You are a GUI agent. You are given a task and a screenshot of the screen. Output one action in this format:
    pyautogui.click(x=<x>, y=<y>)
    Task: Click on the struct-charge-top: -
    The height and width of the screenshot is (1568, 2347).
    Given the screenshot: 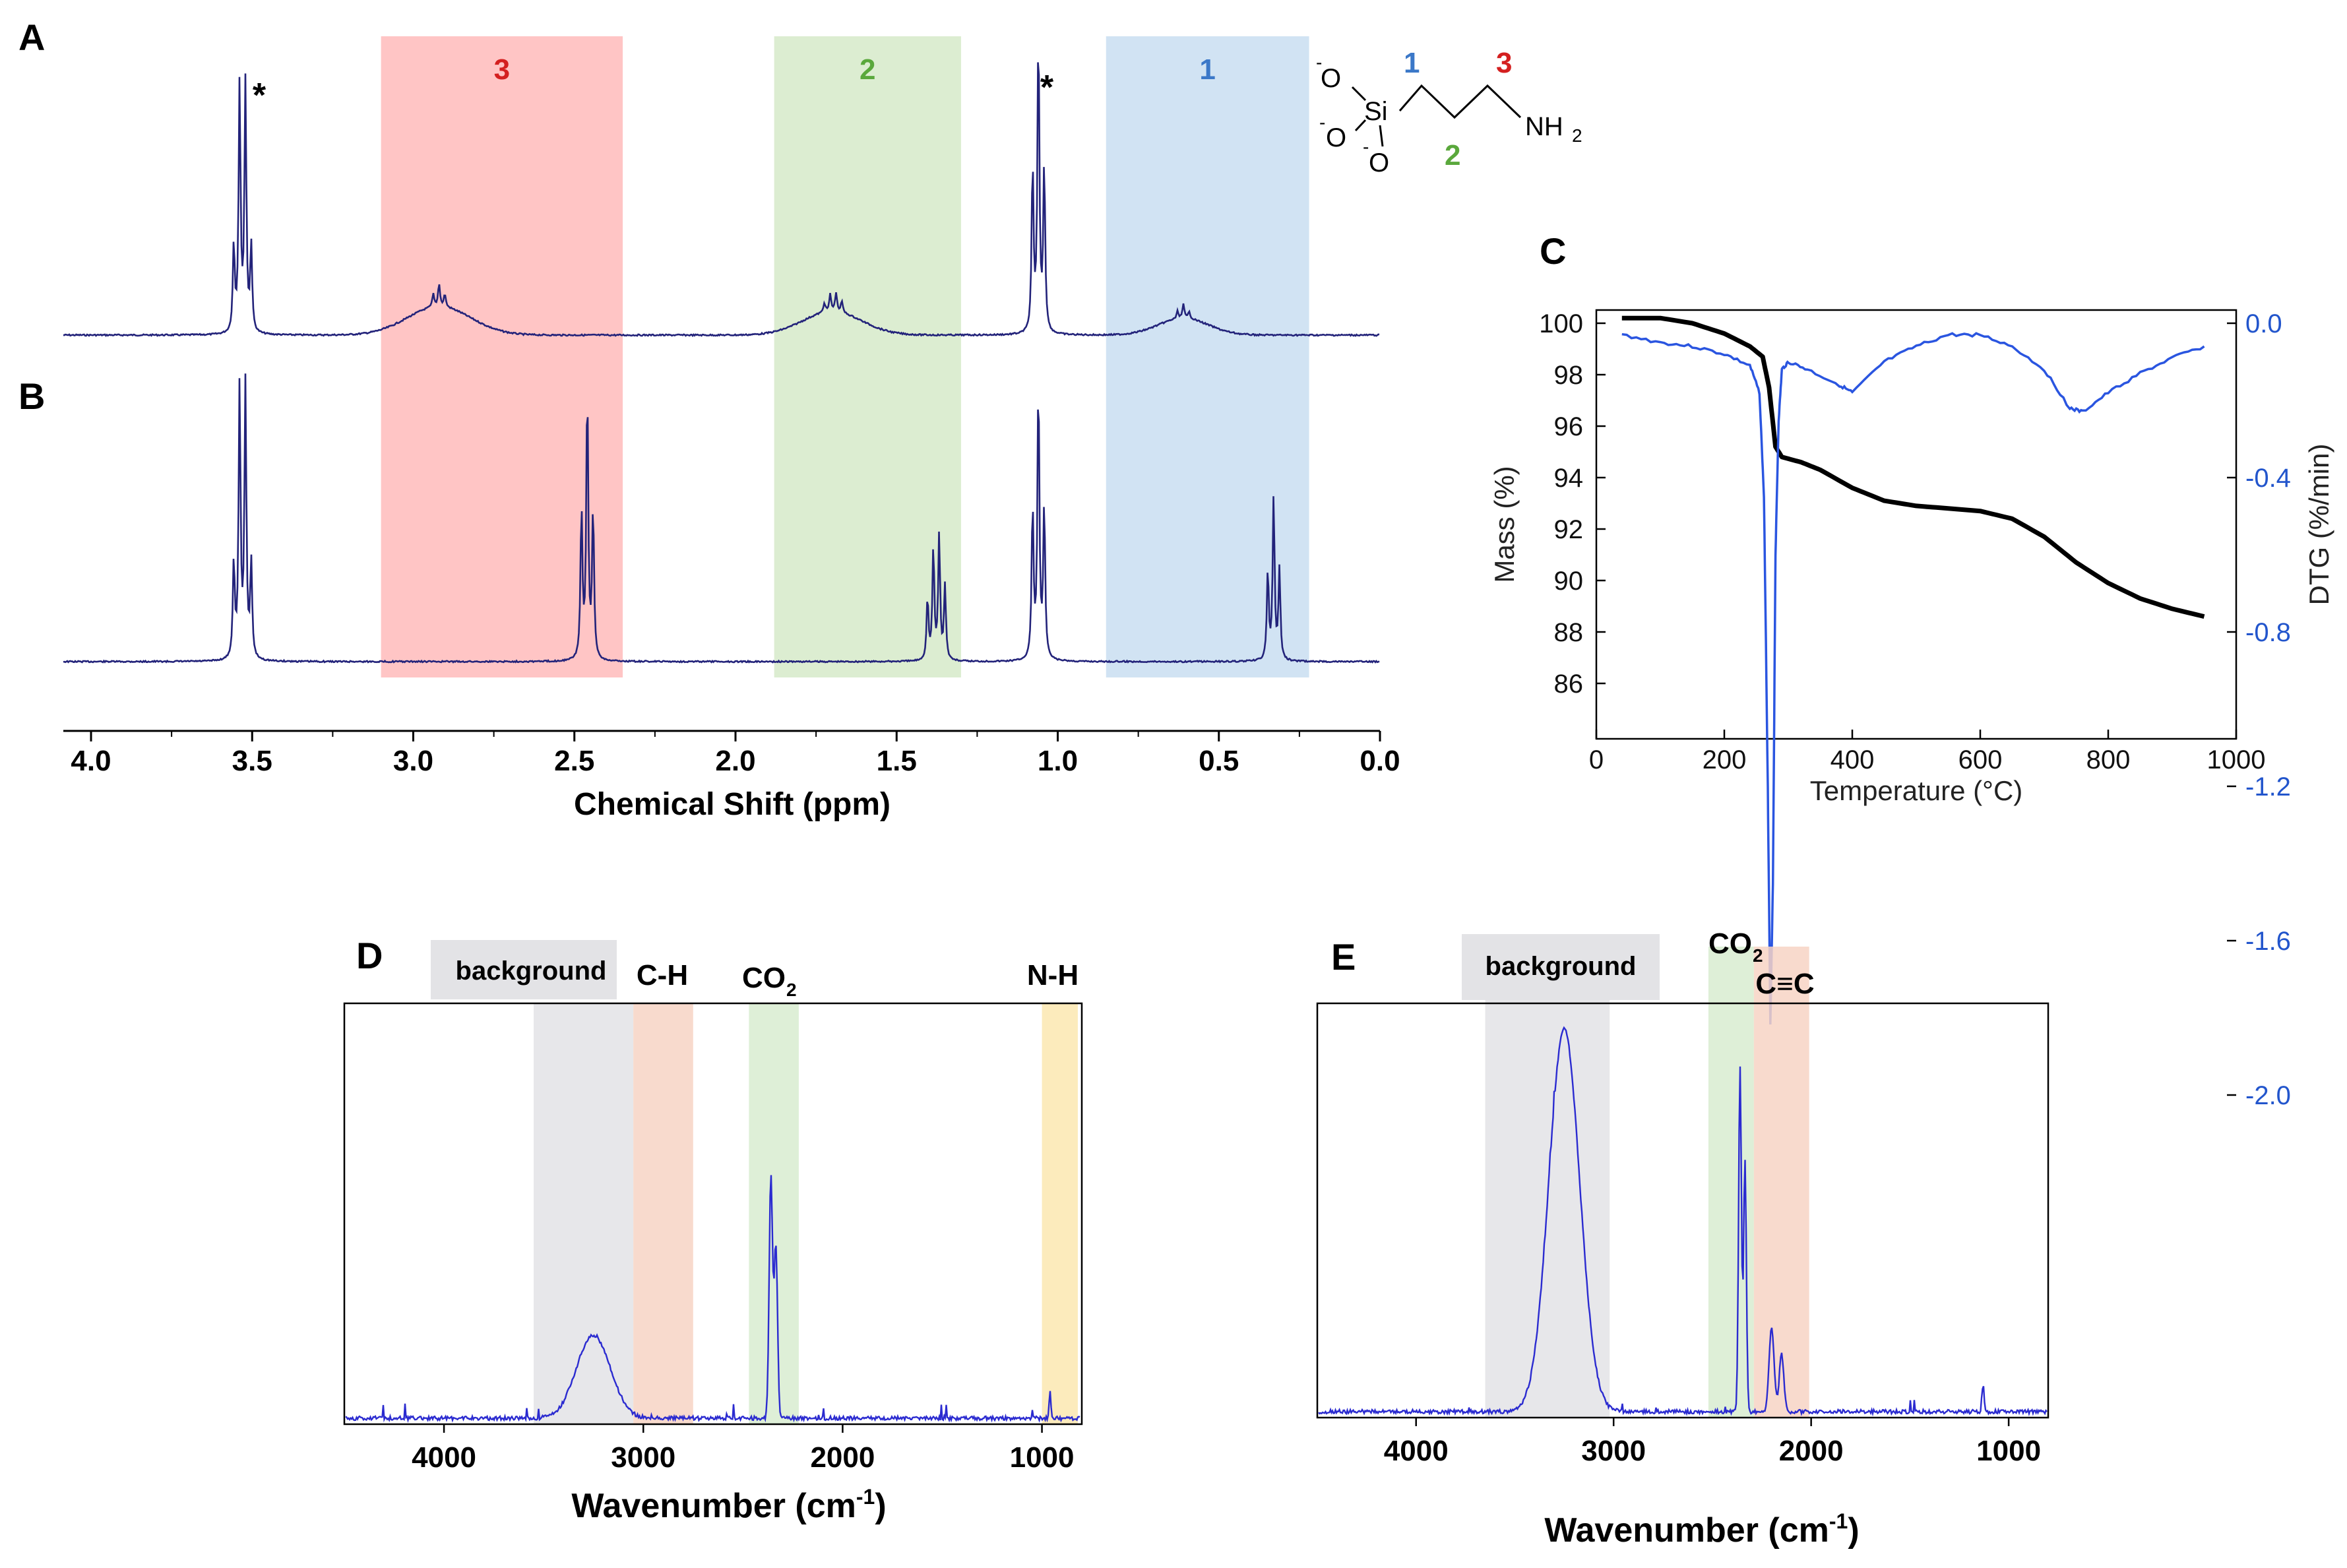 What is the action you would take?
    pyautogui.click(x=1319, y=62)
    